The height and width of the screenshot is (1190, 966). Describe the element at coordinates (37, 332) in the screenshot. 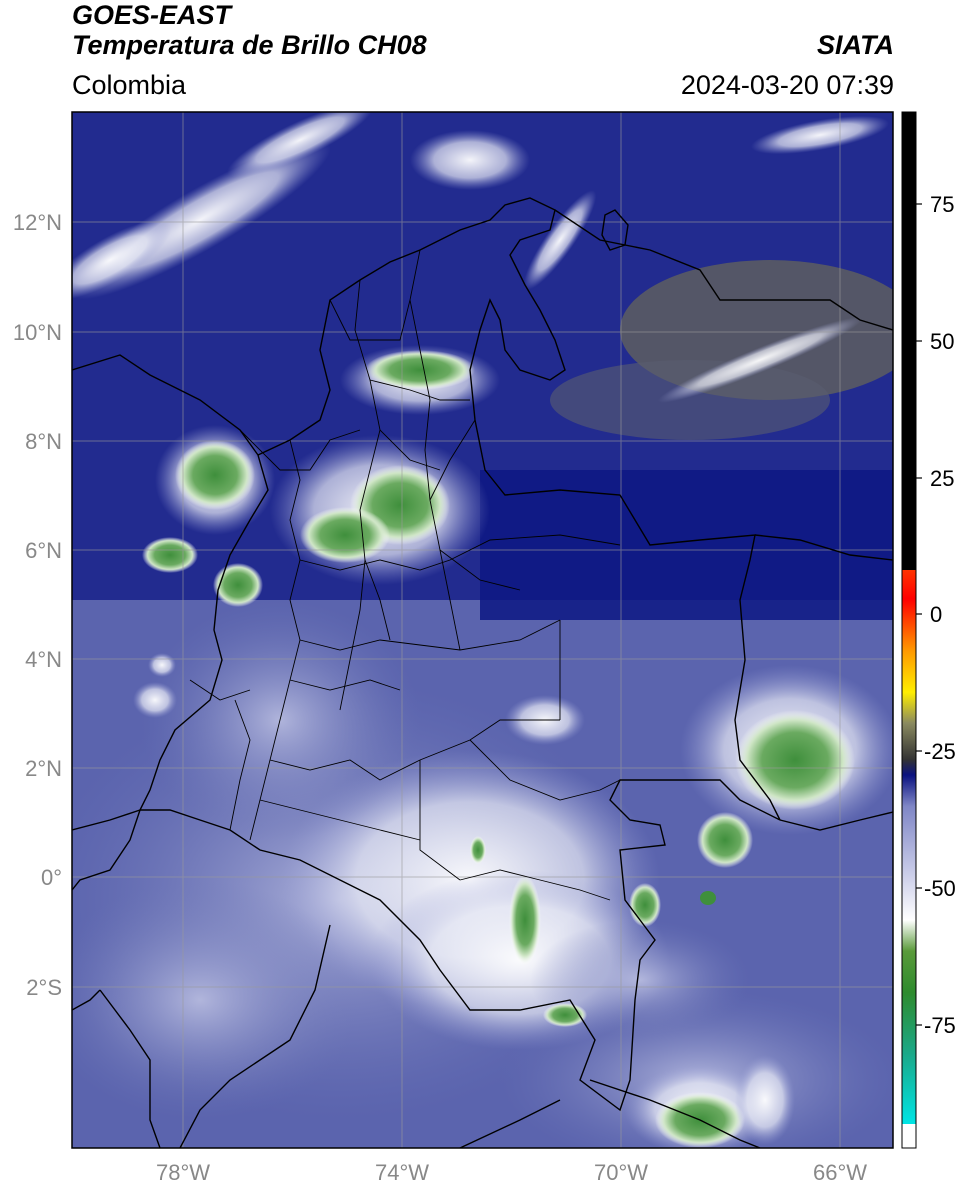

I see `lat-label: 10°N` at that location.